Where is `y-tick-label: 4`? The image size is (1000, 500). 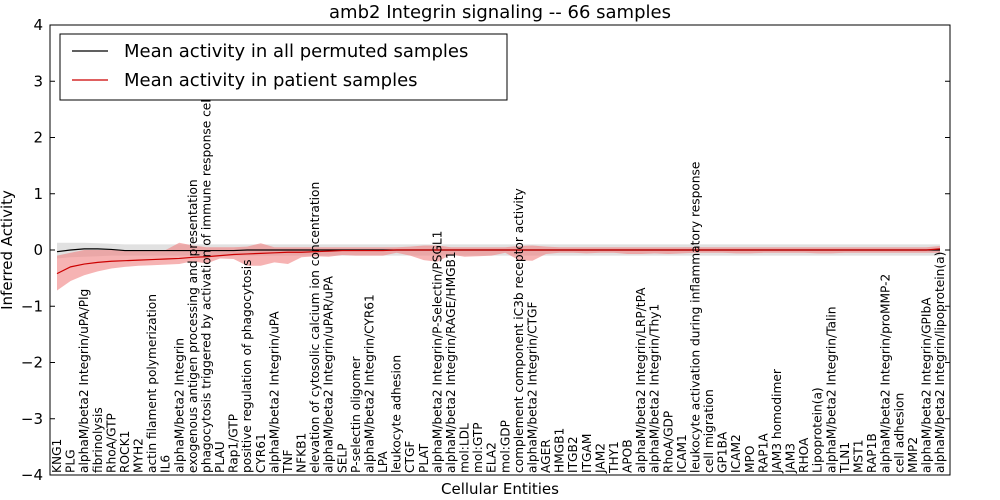
y-tick-label: 4 is located at coordinates (38, 25).